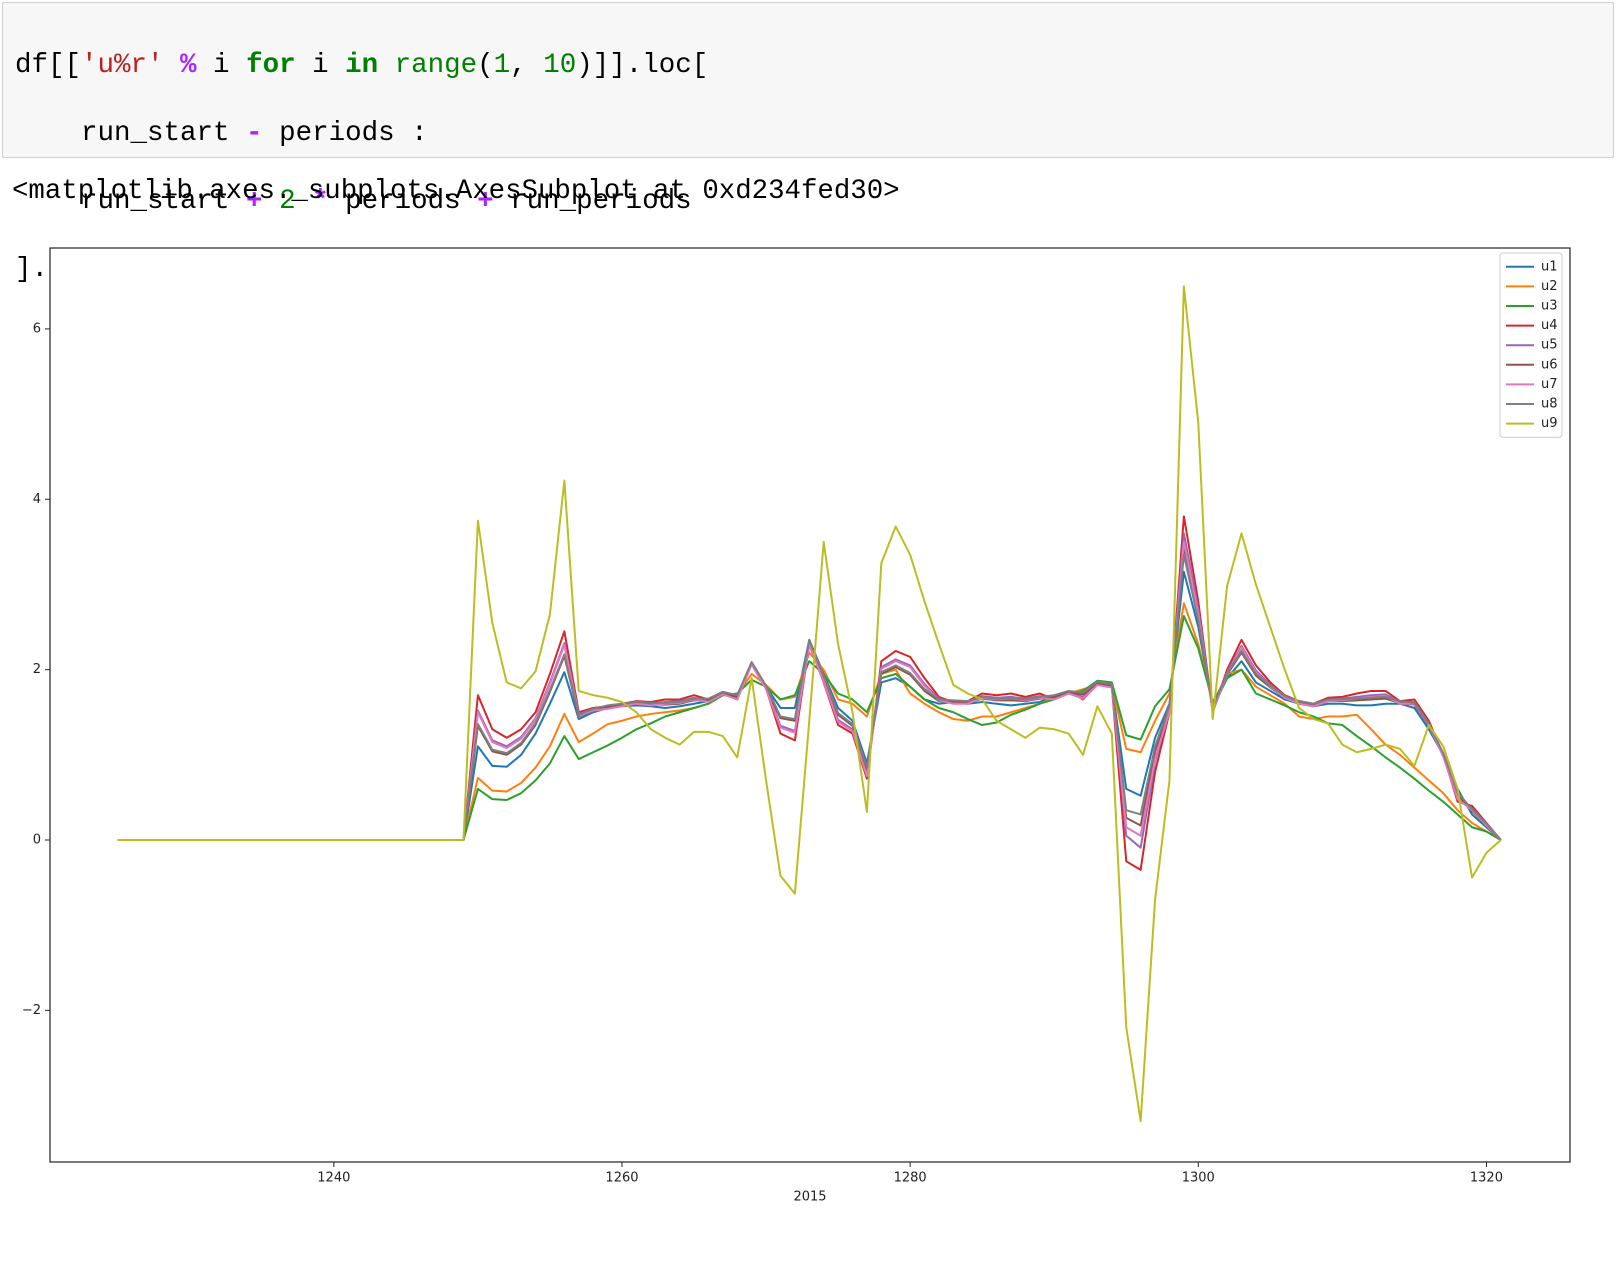 The height and width of the screenshot is (1266, 1620). What do you see at coordinates (31, 1010) in the screenshot?
I see `y-tick-label: −2` at bounding box center [31, 1010].